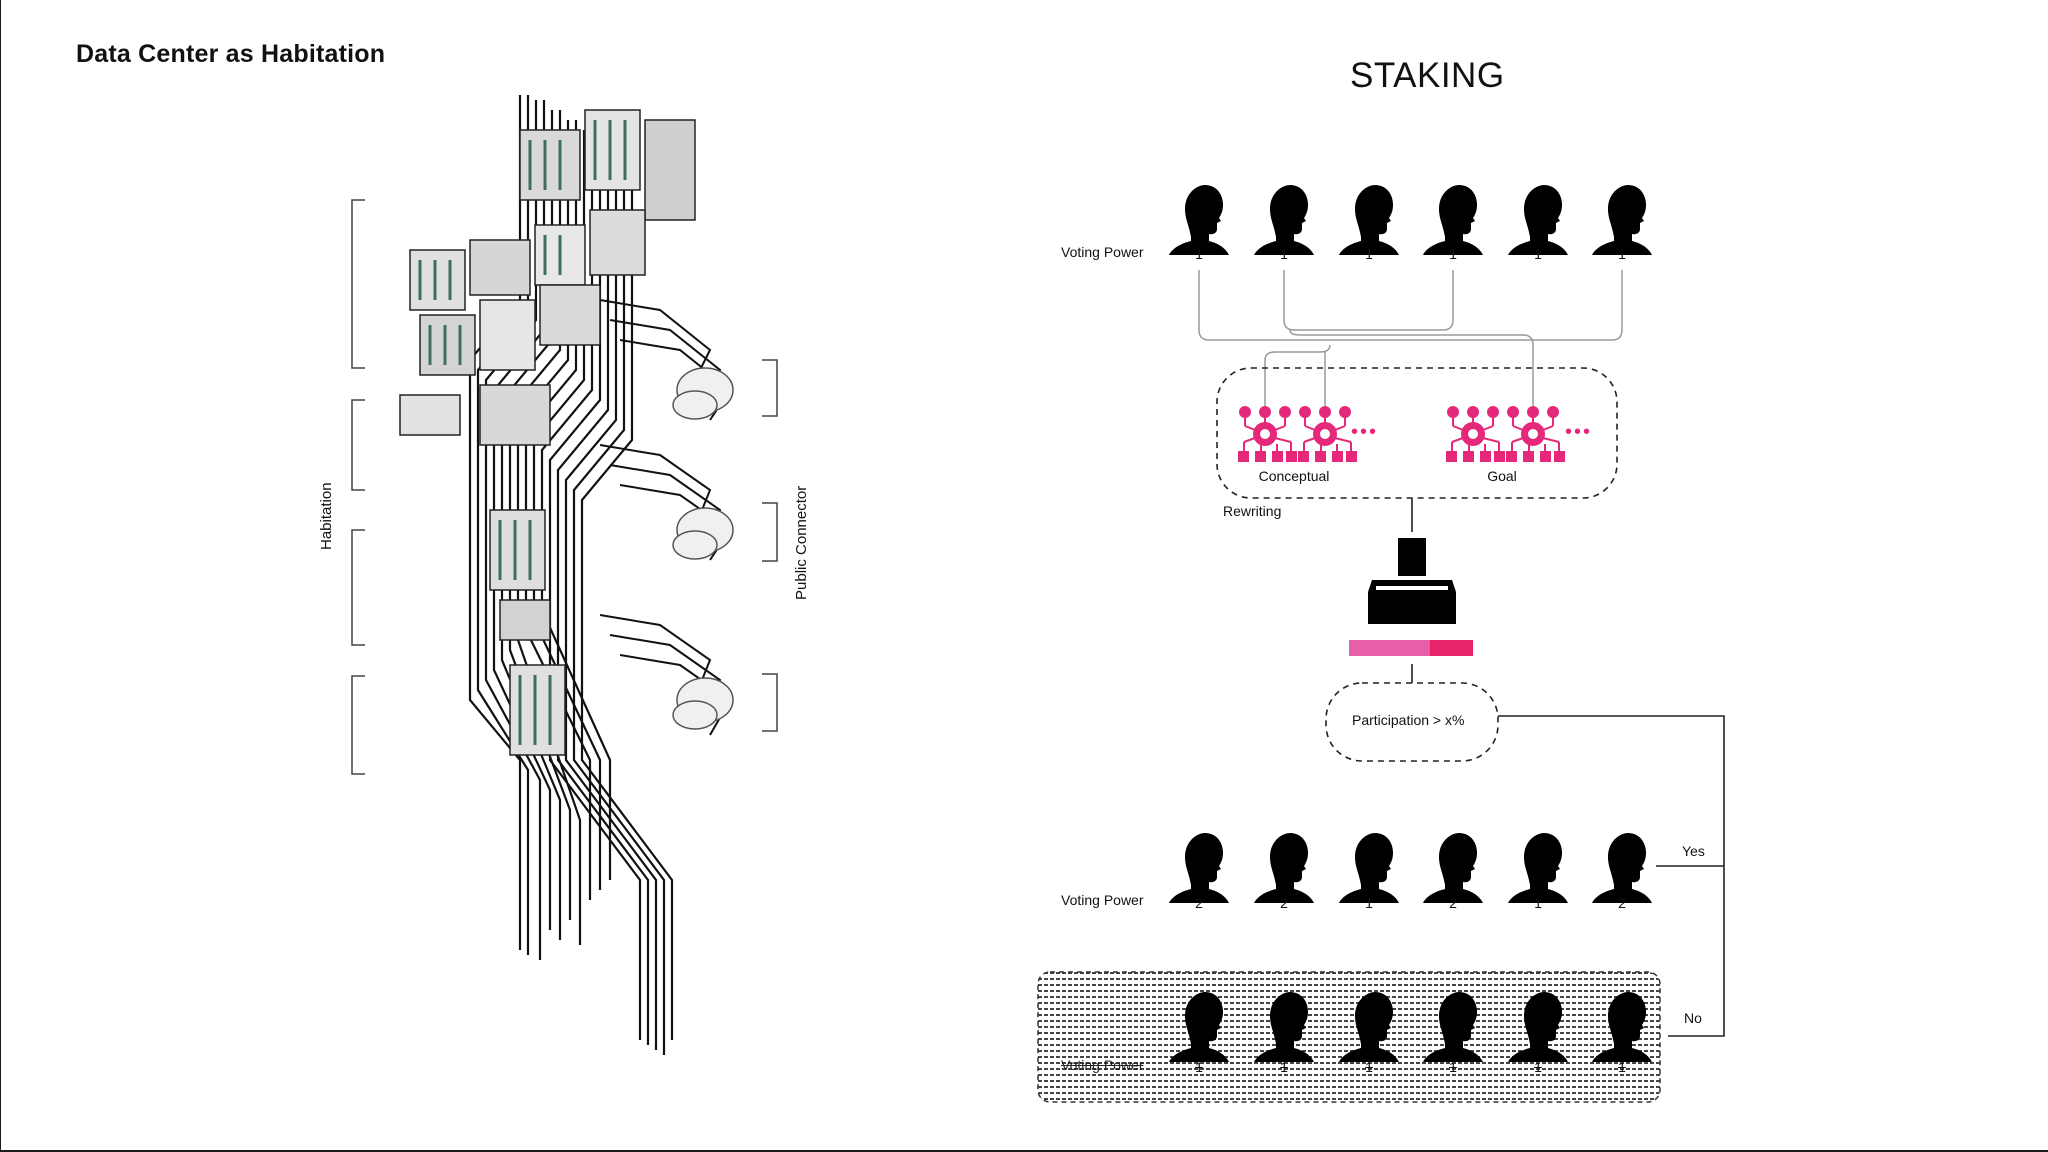 This screenshot has height=1152, width=2048. Describe the element at coordinates (1294, 476) in the screenshot. I see `conceptual-agent-label: Conceptual` at that location.